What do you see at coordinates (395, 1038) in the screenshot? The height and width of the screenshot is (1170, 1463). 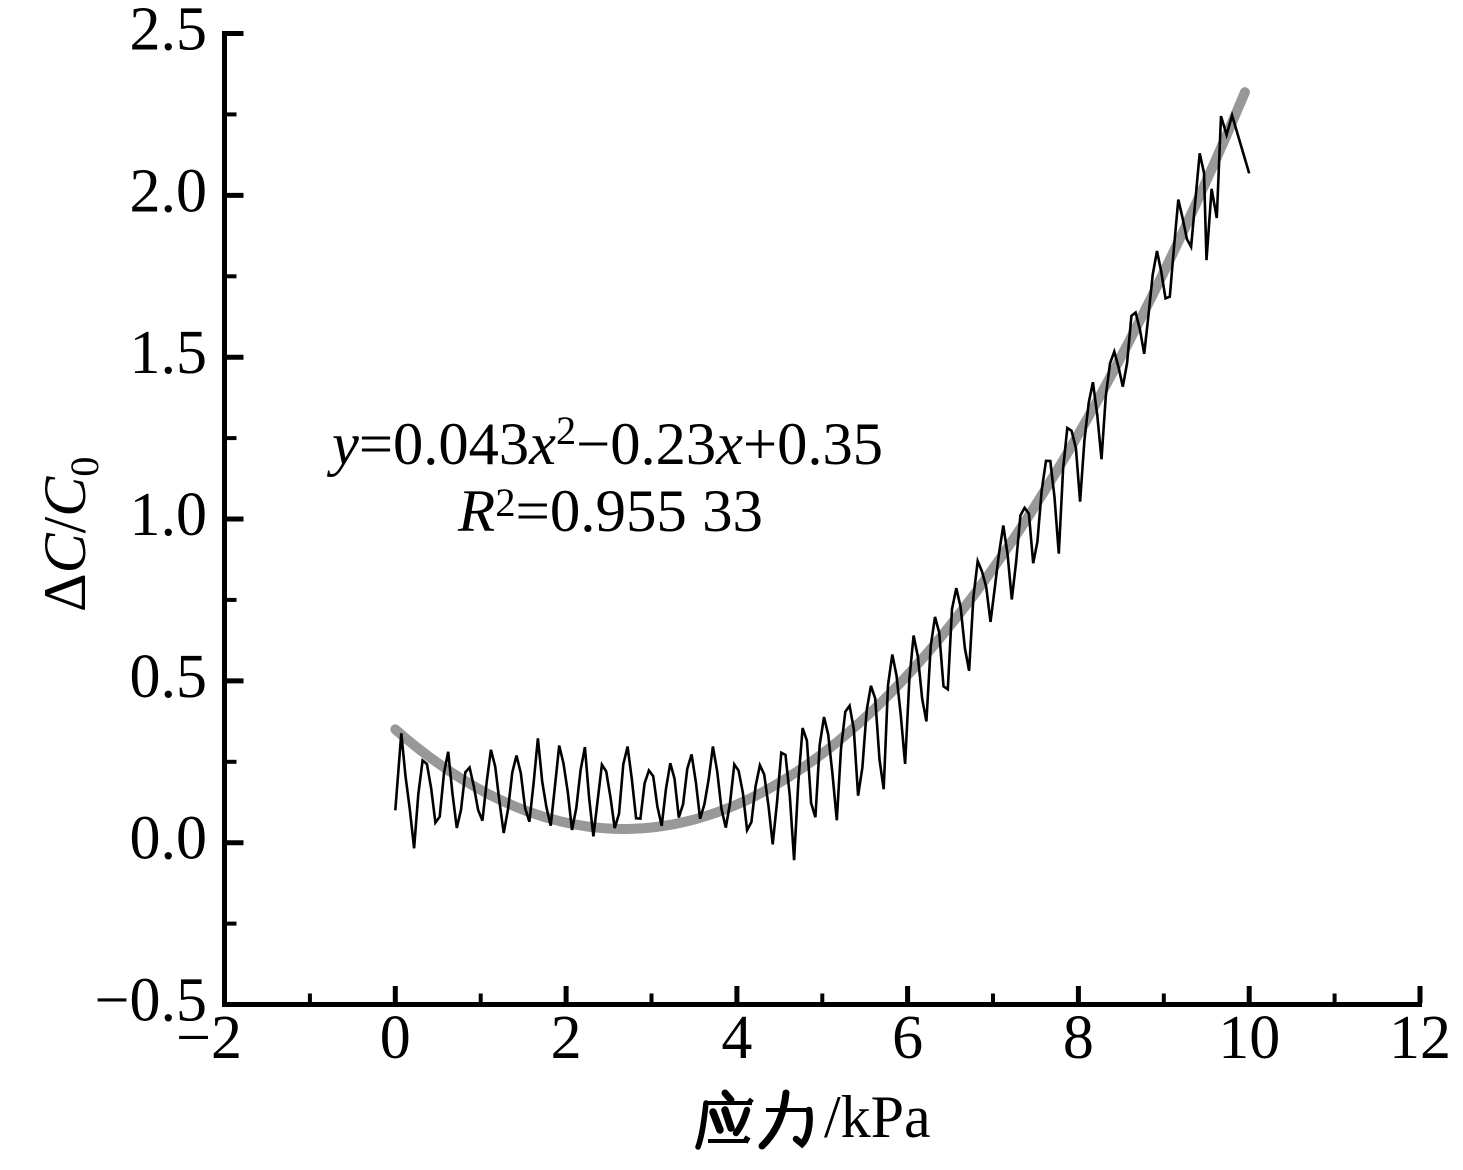 I see `svg-text: 0` at bounding box center [395, 1038].